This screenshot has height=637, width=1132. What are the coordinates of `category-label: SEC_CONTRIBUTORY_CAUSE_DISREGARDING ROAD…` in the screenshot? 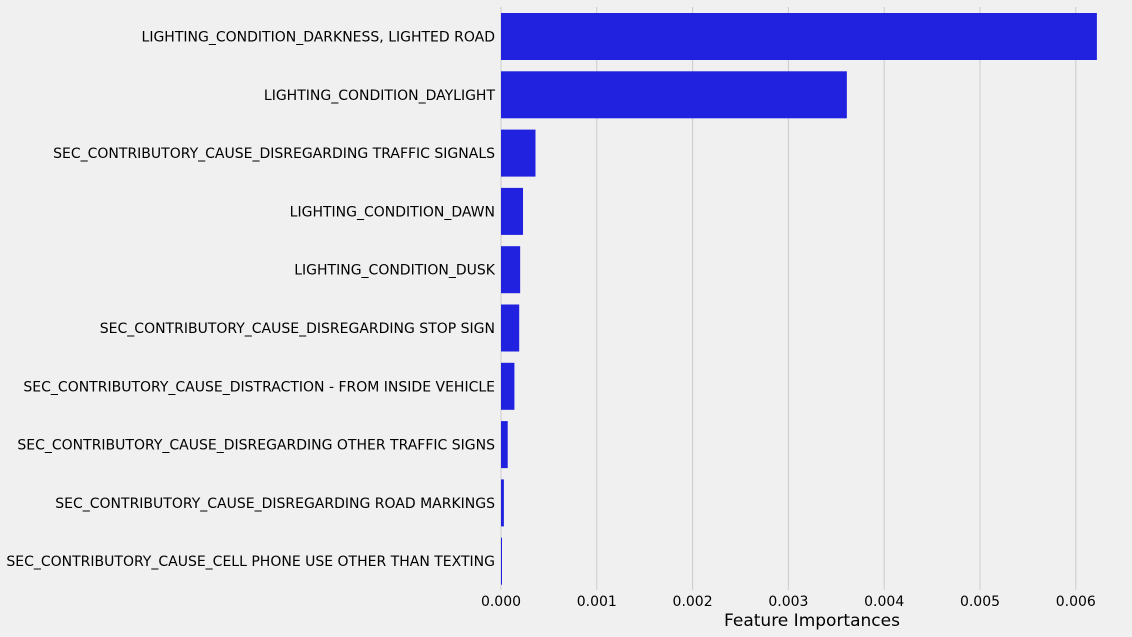 It's located at (275, 504).